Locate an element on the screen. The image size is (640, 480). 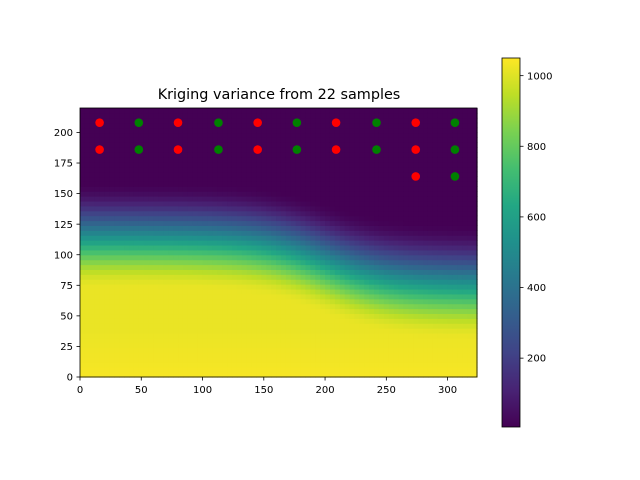
sample-point is located at coordinates (178, 149).